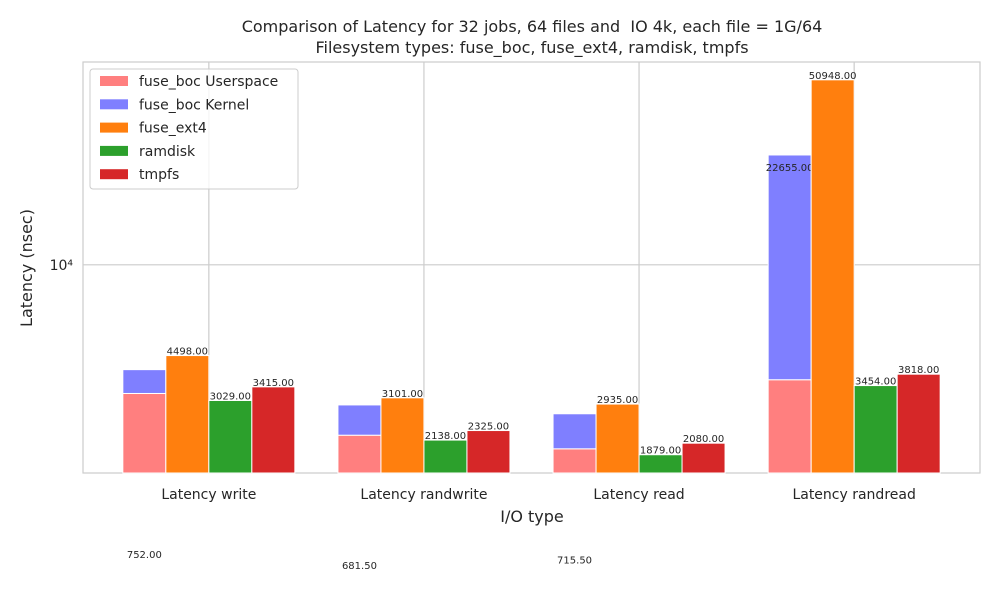 This screenshot has width=1000, height=600. I want to click on value-label: 2935.00, so click(617, 400).